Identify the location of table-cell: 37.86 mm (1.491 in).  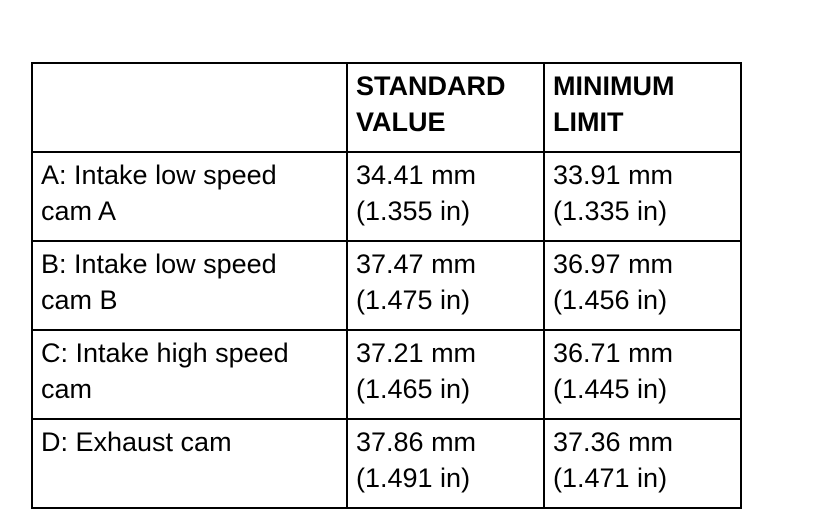
(445, 463).